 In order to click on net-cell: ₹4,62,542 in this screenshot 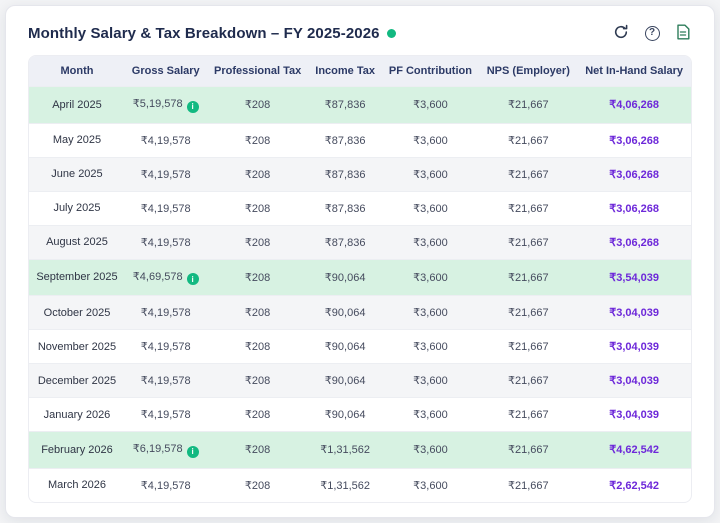, I will do `click(634, 449)`.